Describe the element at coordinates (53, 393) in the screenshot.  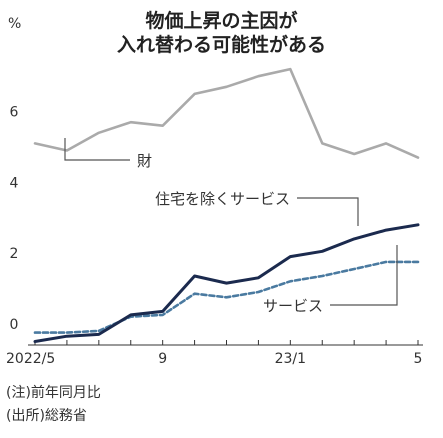
I see `note-1: (注)前年同月比` at that location.